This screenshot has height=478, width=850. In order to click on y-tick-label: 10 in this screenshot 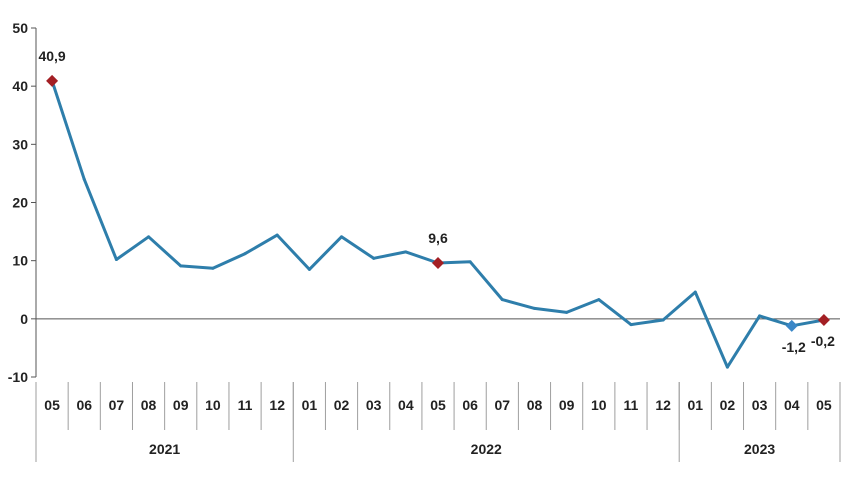, I will do `click(20, 261)`.